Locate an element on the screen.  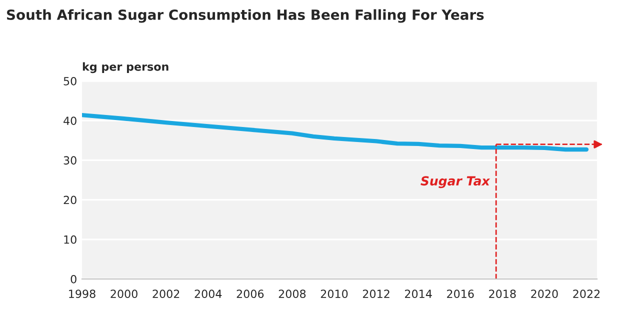
x-tick-label: 1998 is located at coordinates (82, 294).